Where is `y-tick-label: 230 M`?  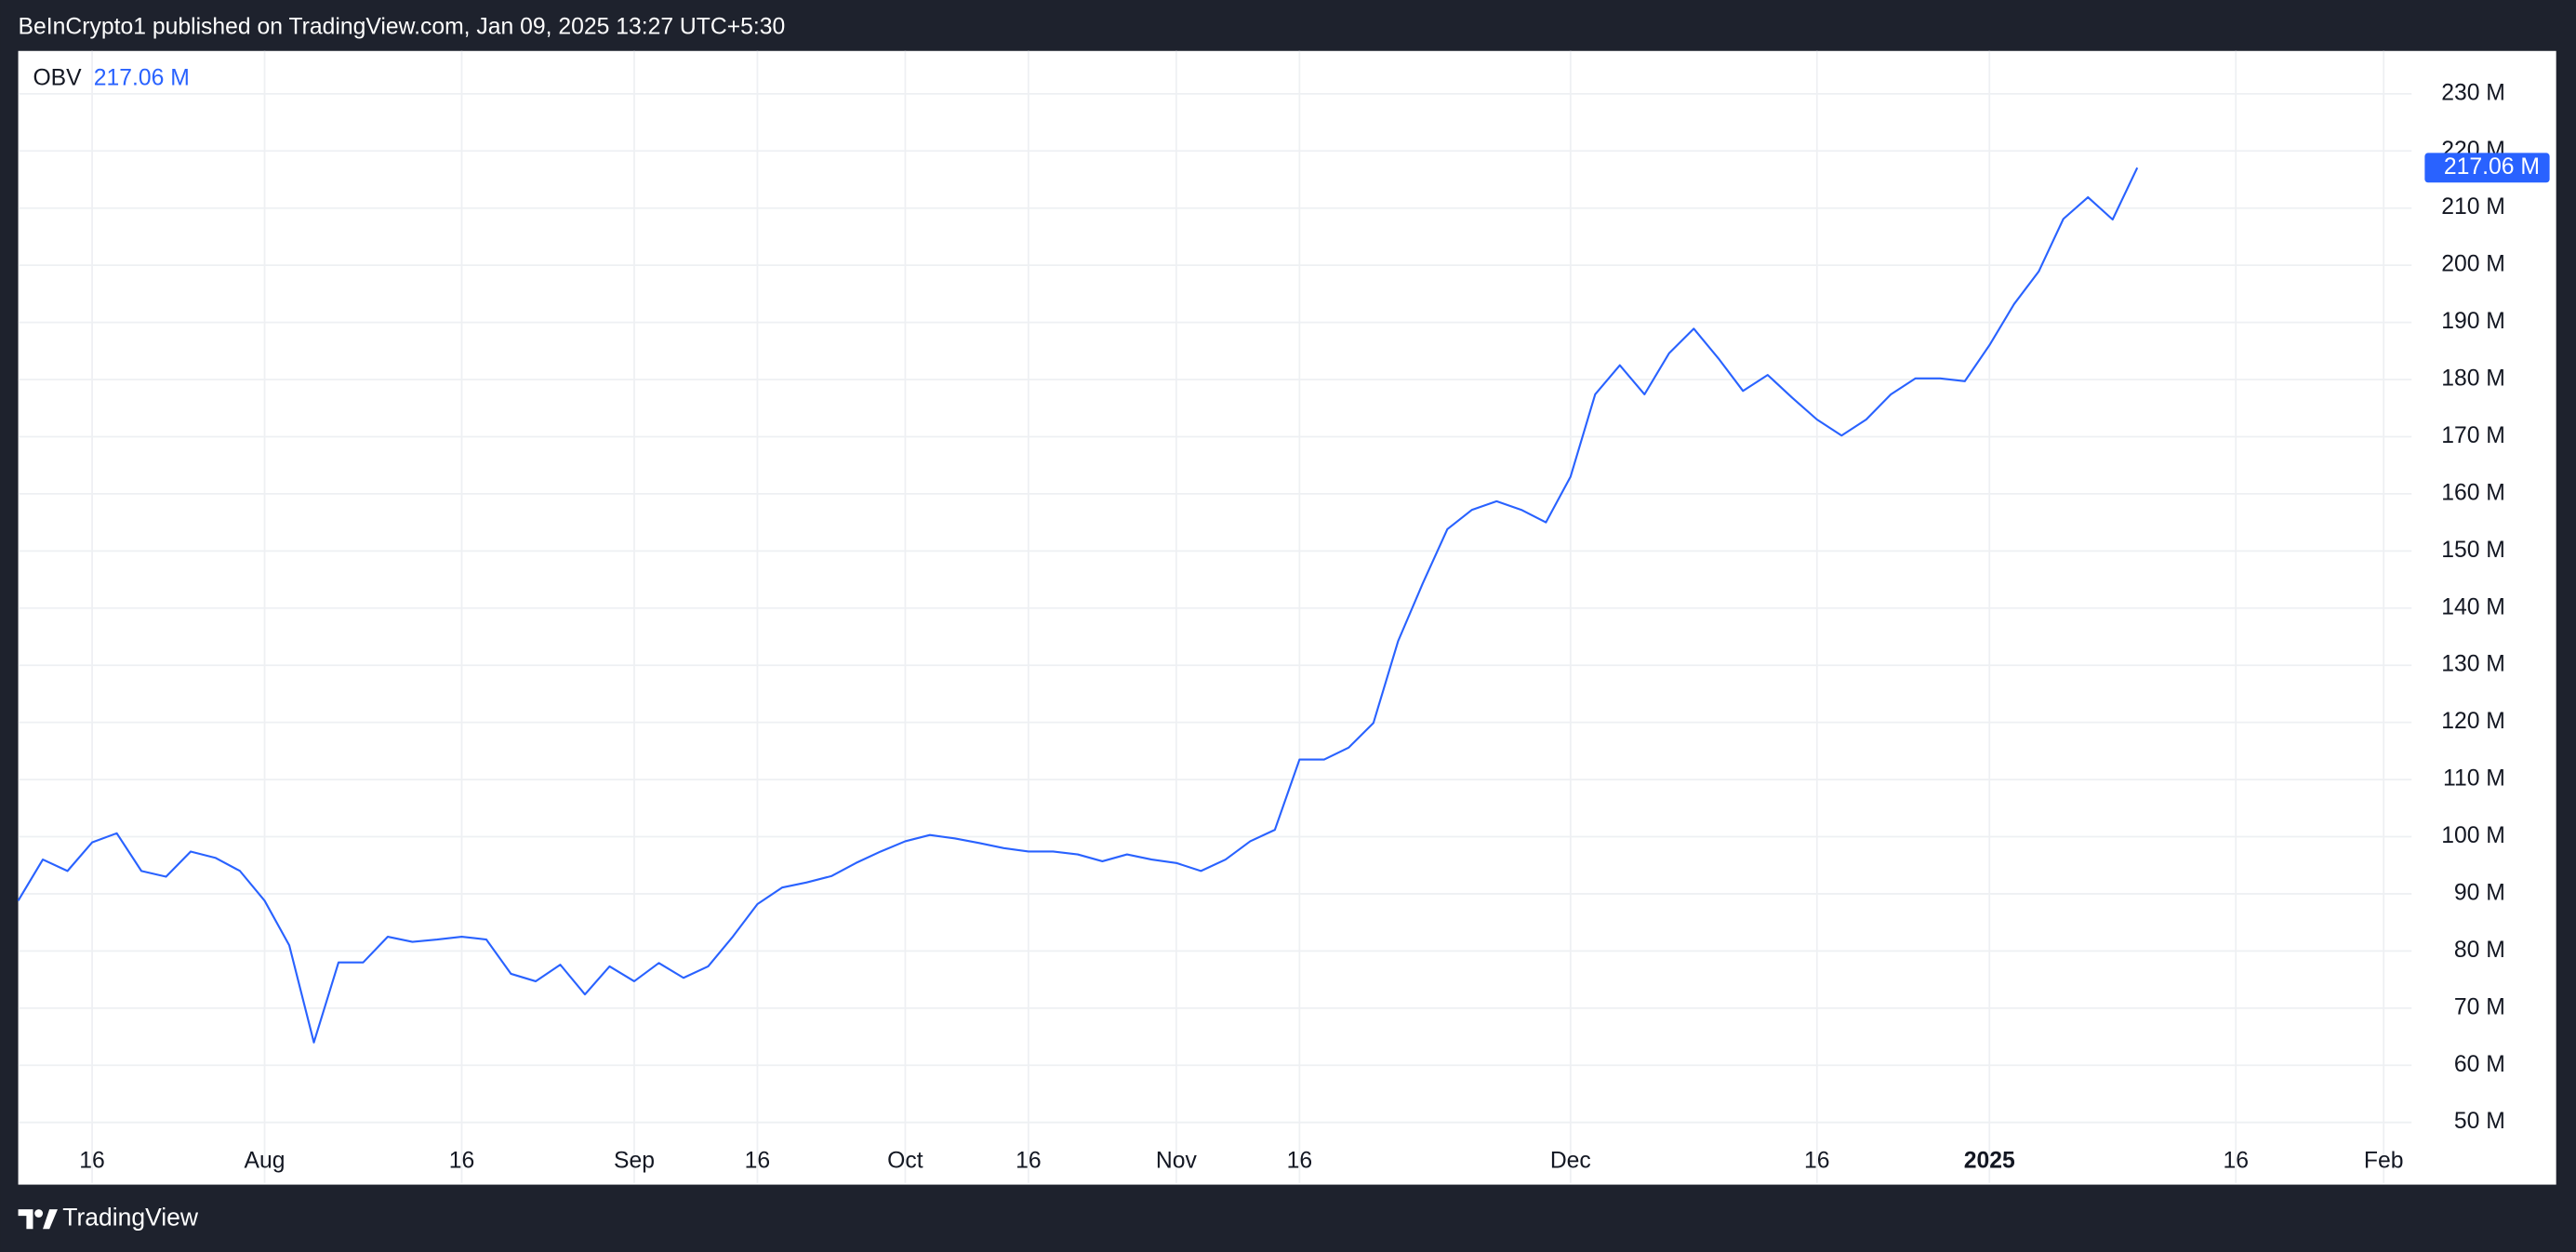 y-tick-label: 230 M is located at coordinates (2473, 92).